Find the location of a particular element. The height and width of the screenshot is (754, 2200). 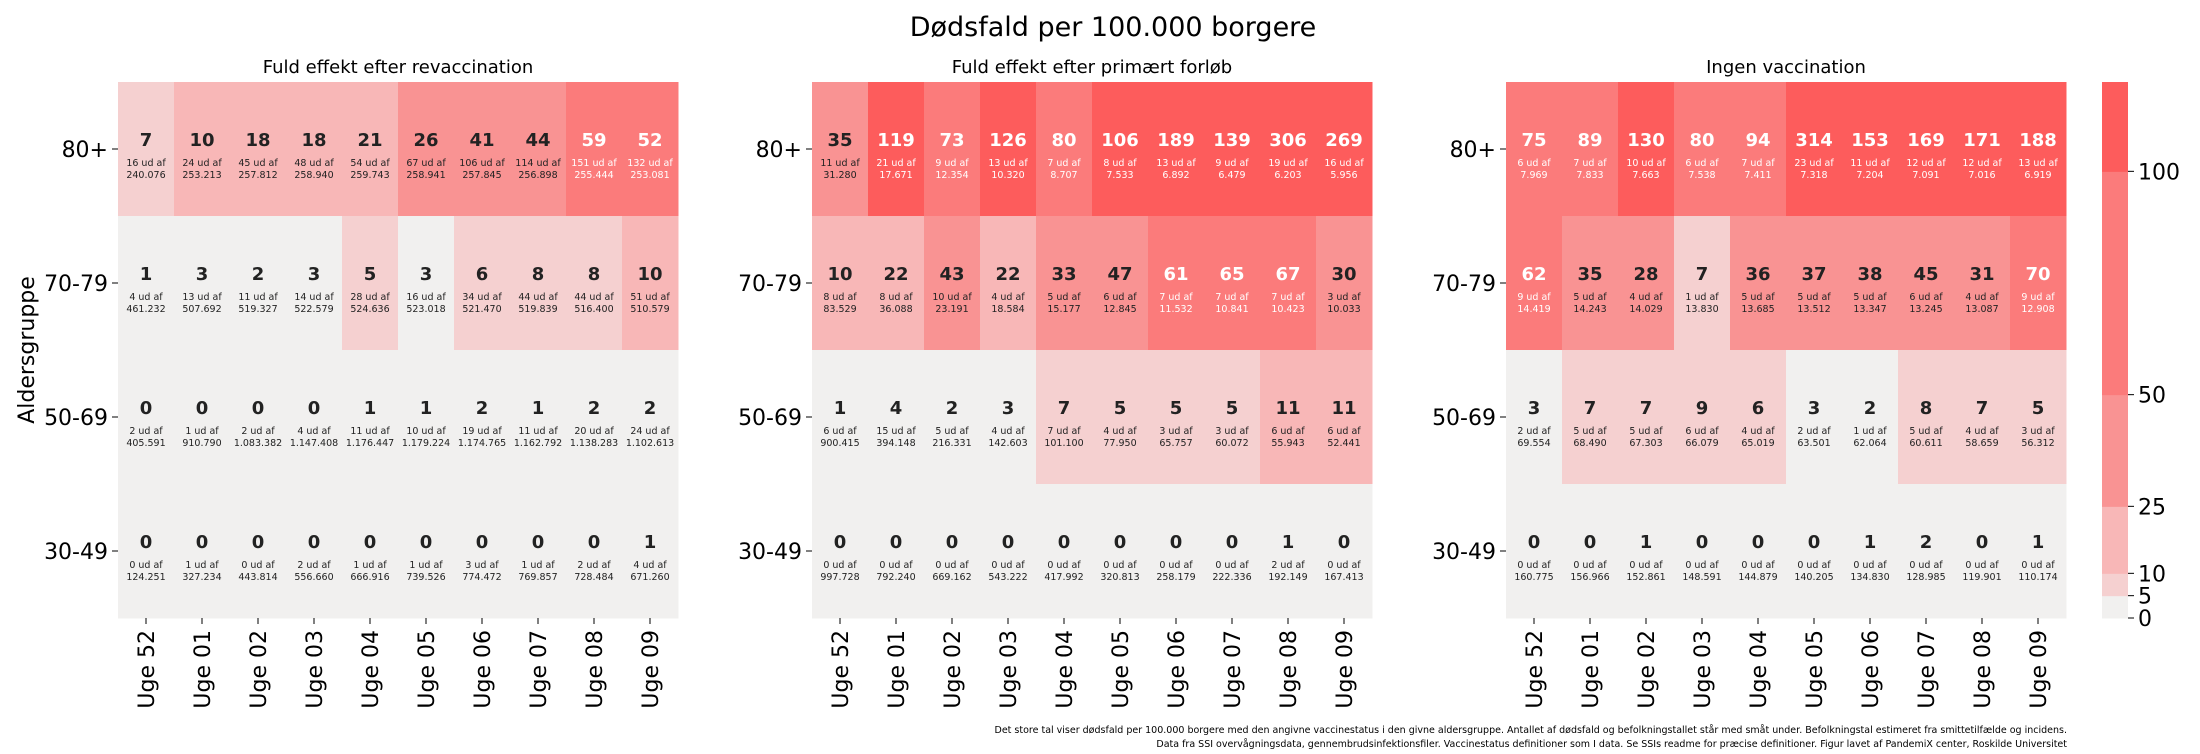

cell-detail-count: 151 ud af is located at coordinates (594, 163).